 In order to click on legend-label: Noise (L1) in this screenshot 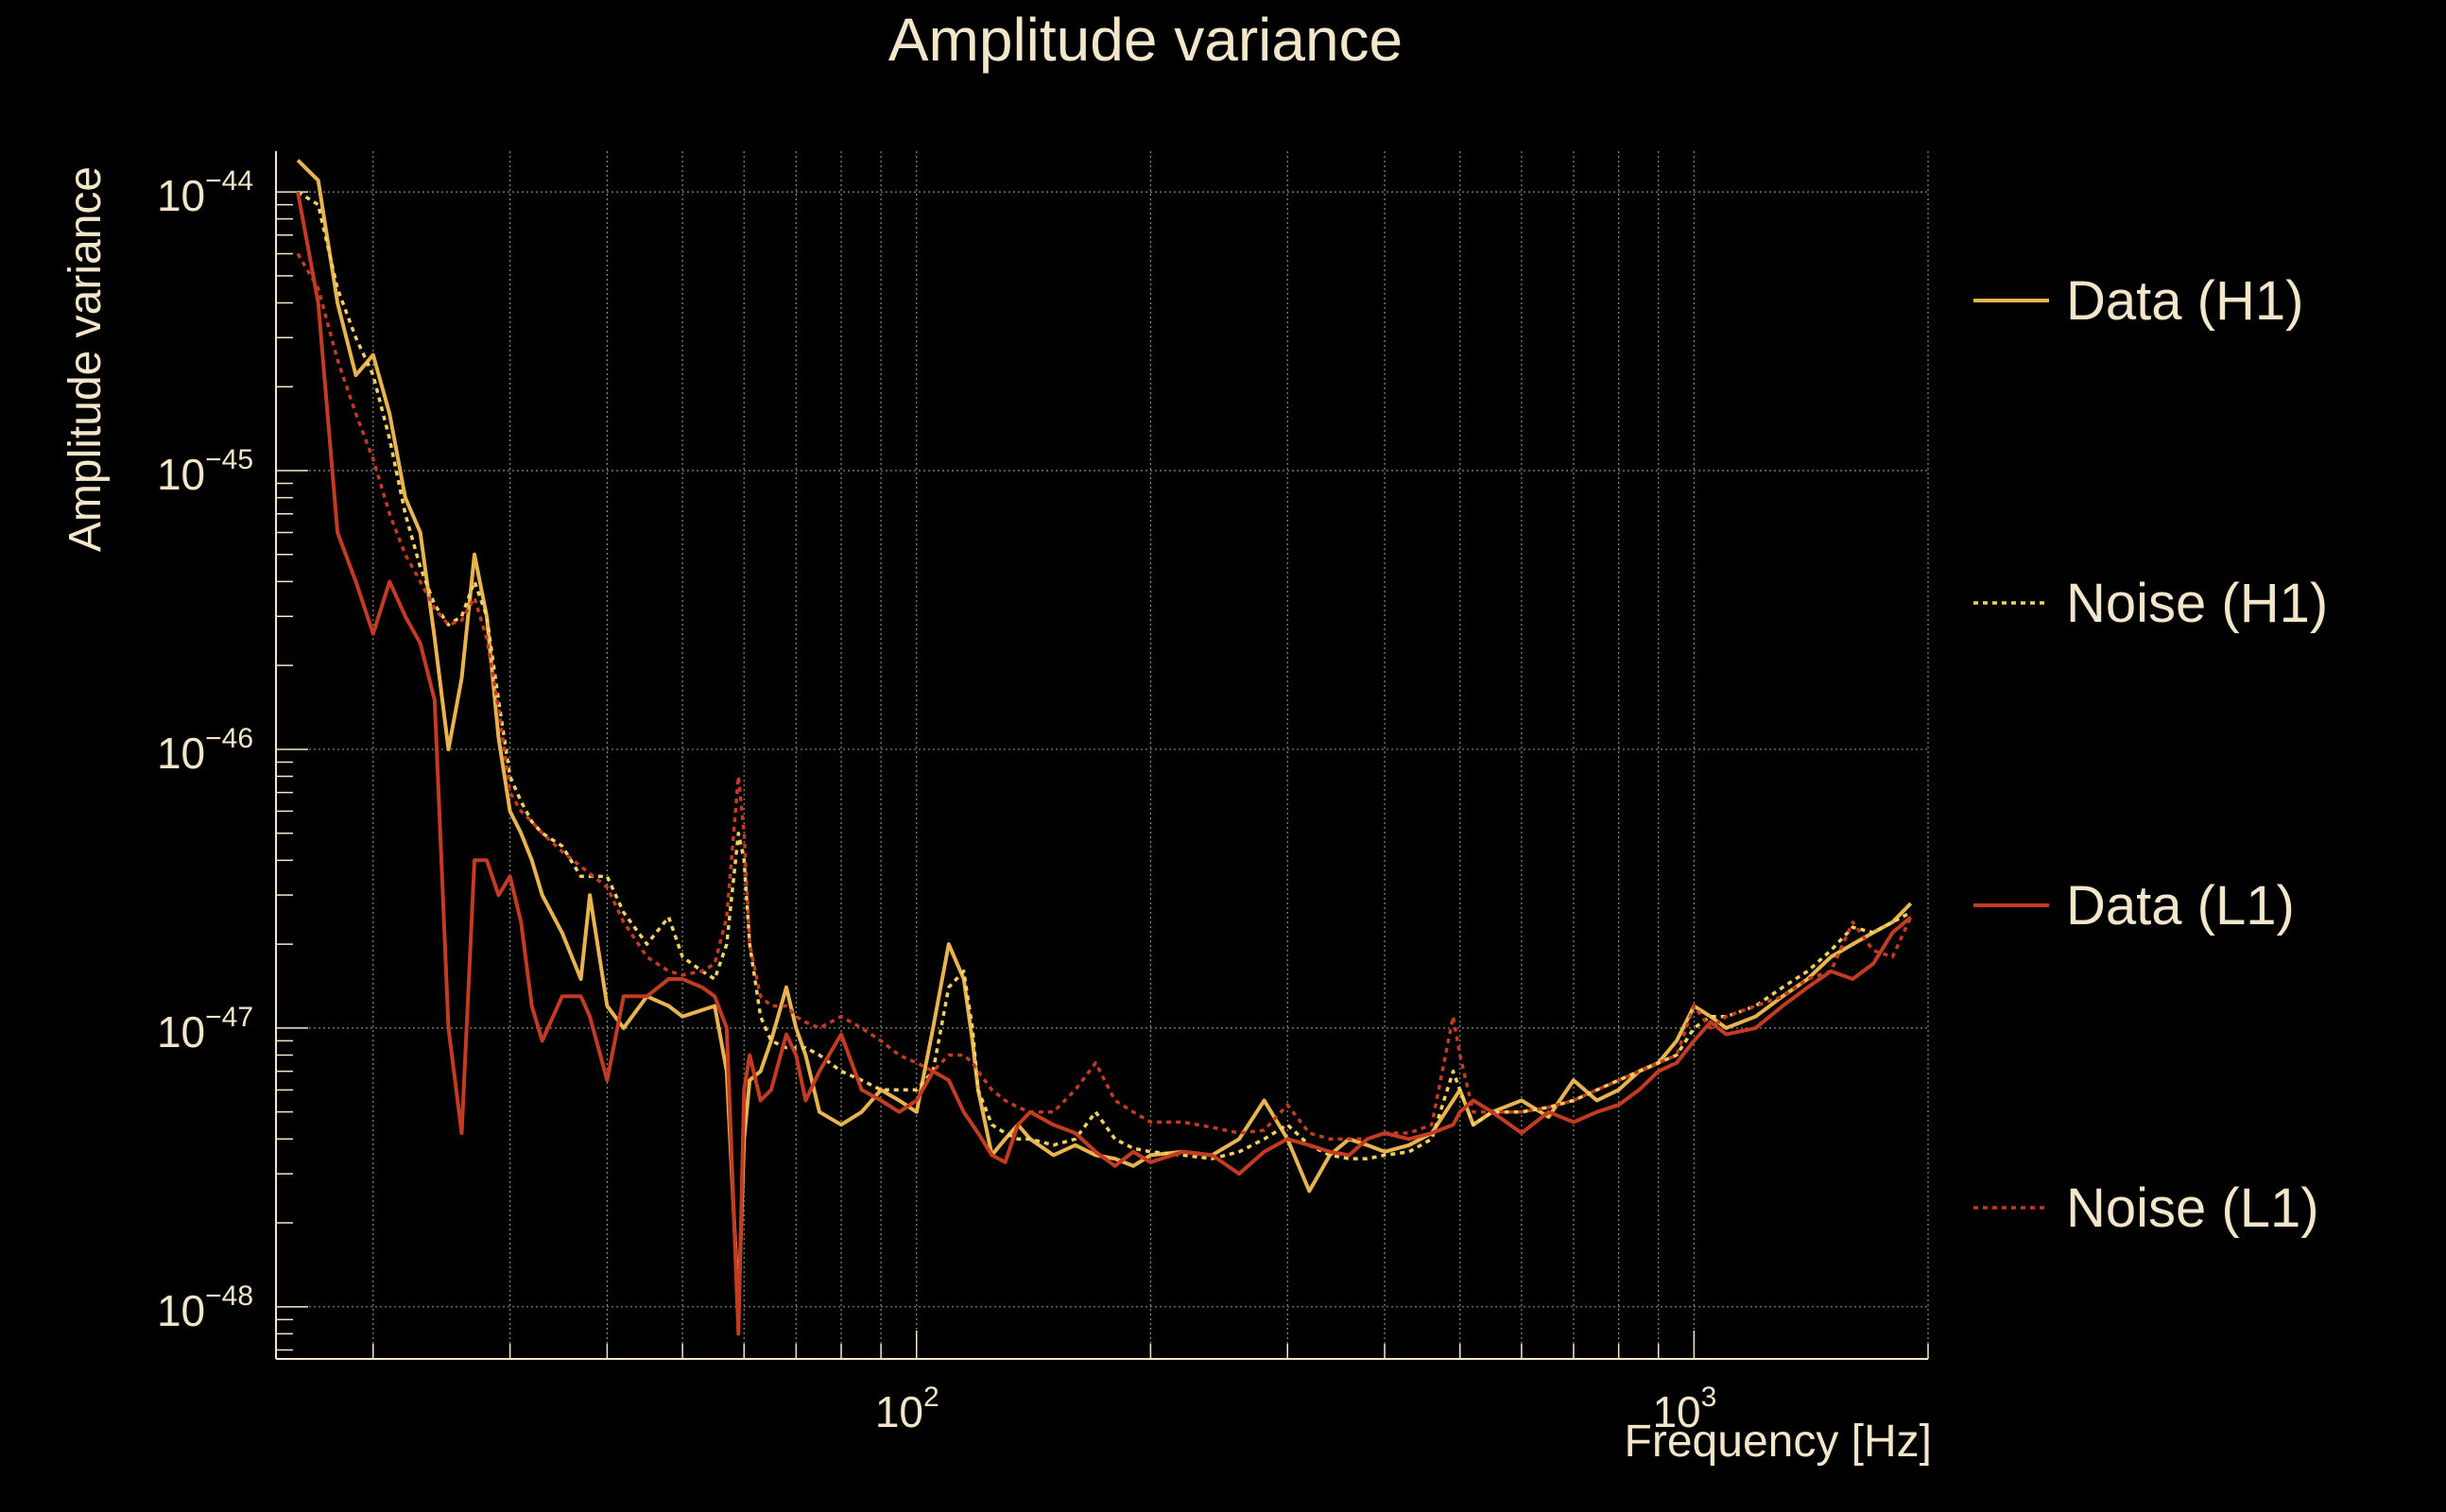, I will do `click(2192, 1208)`.